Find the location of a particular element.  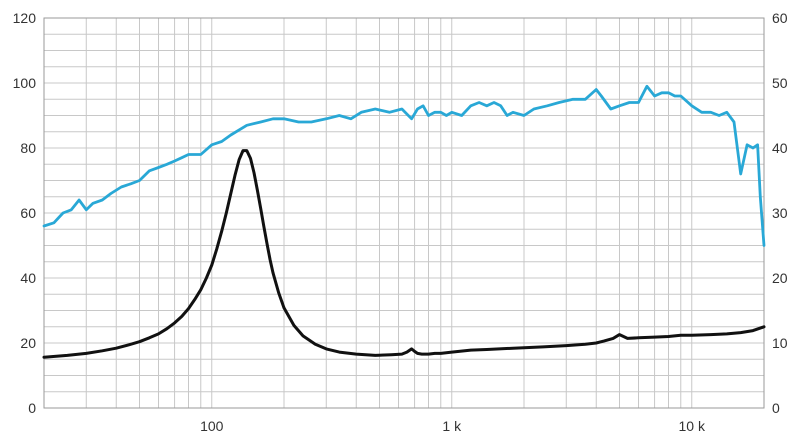

y-right-tick-label: 60 is located at coordinates (780, 18).